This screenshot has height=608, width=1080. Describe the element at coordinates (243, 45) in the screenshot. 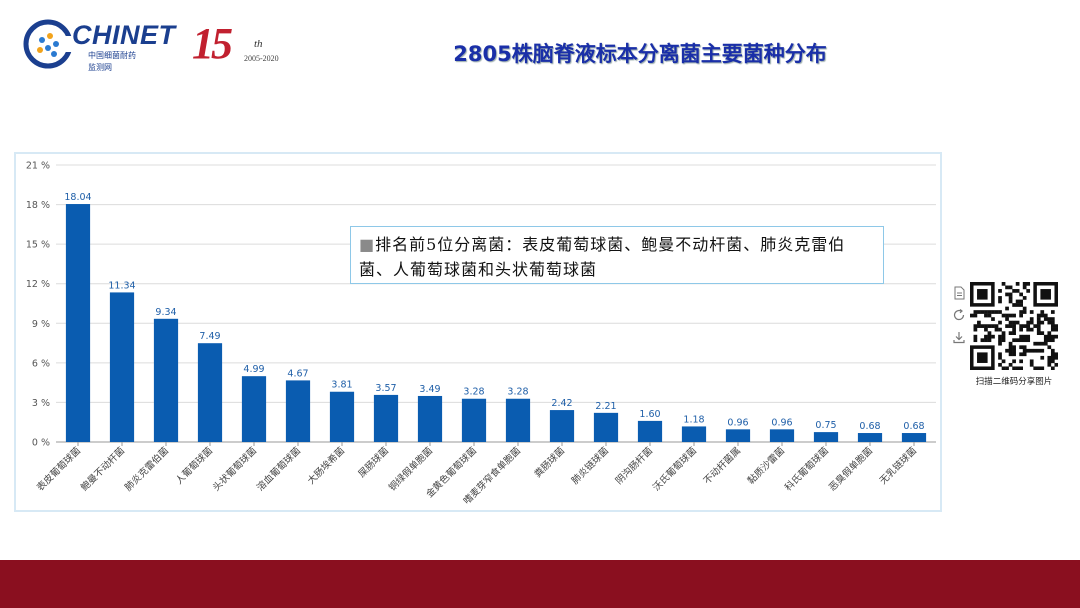

I see `anniversary-logo: 15 th 2005-2020` at that location.